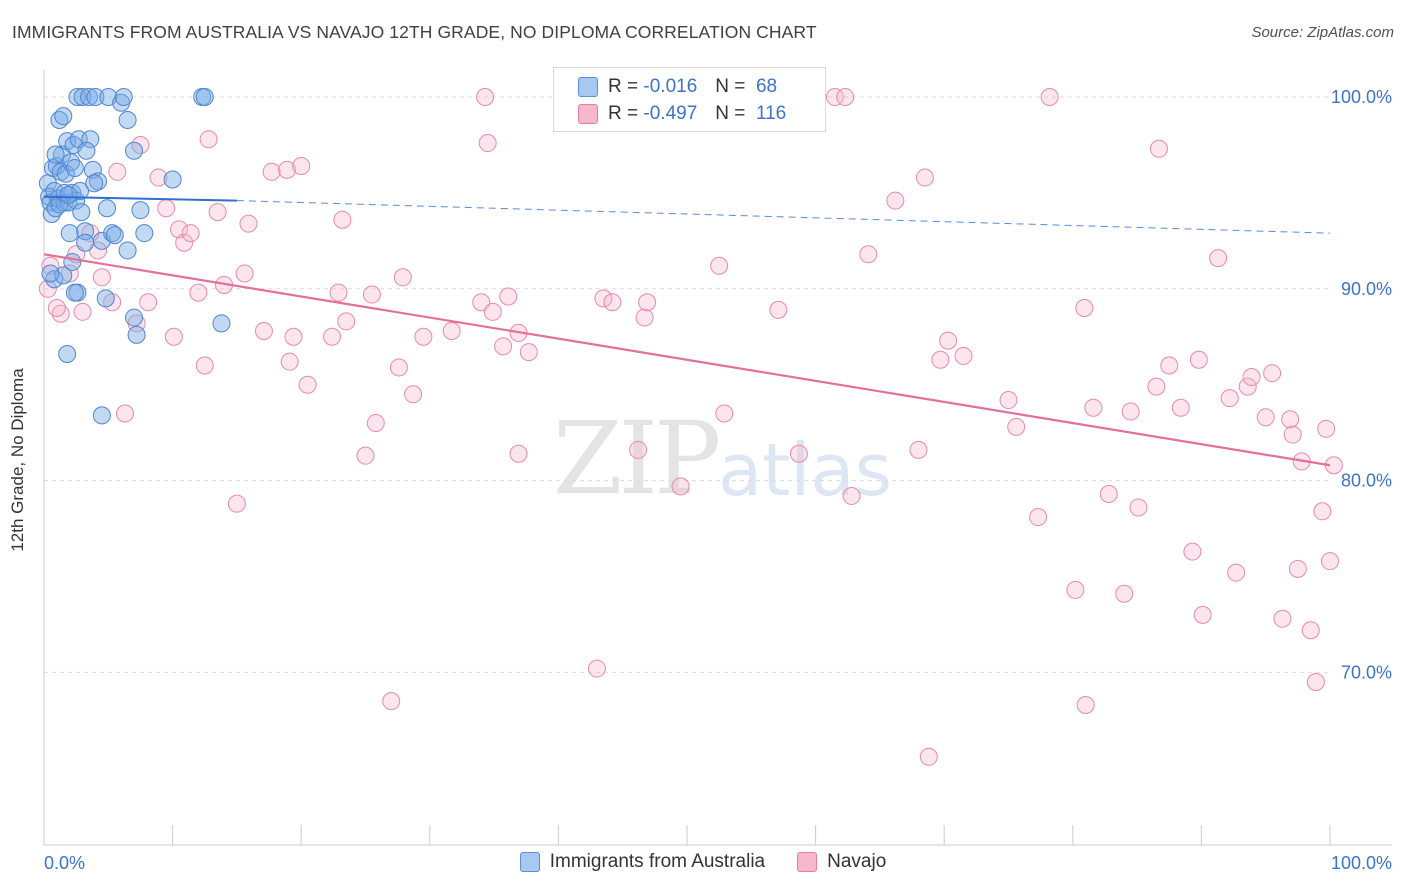 Image resolution: width=1406 pixels, height=892 pixels. What do you see at coordinates (771, 113) in the screenshot?
I see `stats-n-value: 116` at bounding box center [771, 113].